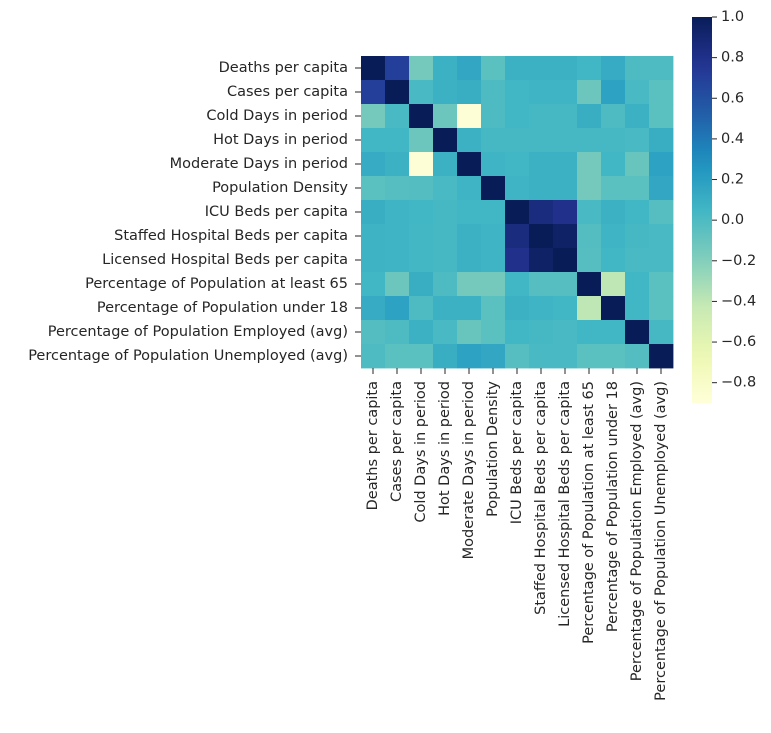 Image resolution: width=771 pixels, height=733 pixels. I want to click on heatmap-cell-r0-c12, so click(661, 68).